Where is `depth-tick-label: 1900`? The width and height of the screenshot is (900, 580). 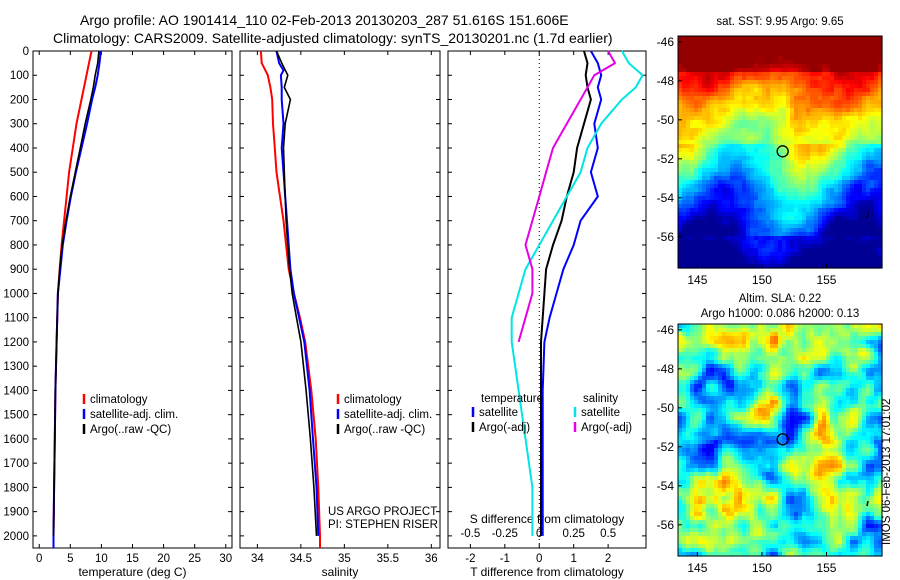 depth-tick-label: 1900 is located at coordinates (16, 513).